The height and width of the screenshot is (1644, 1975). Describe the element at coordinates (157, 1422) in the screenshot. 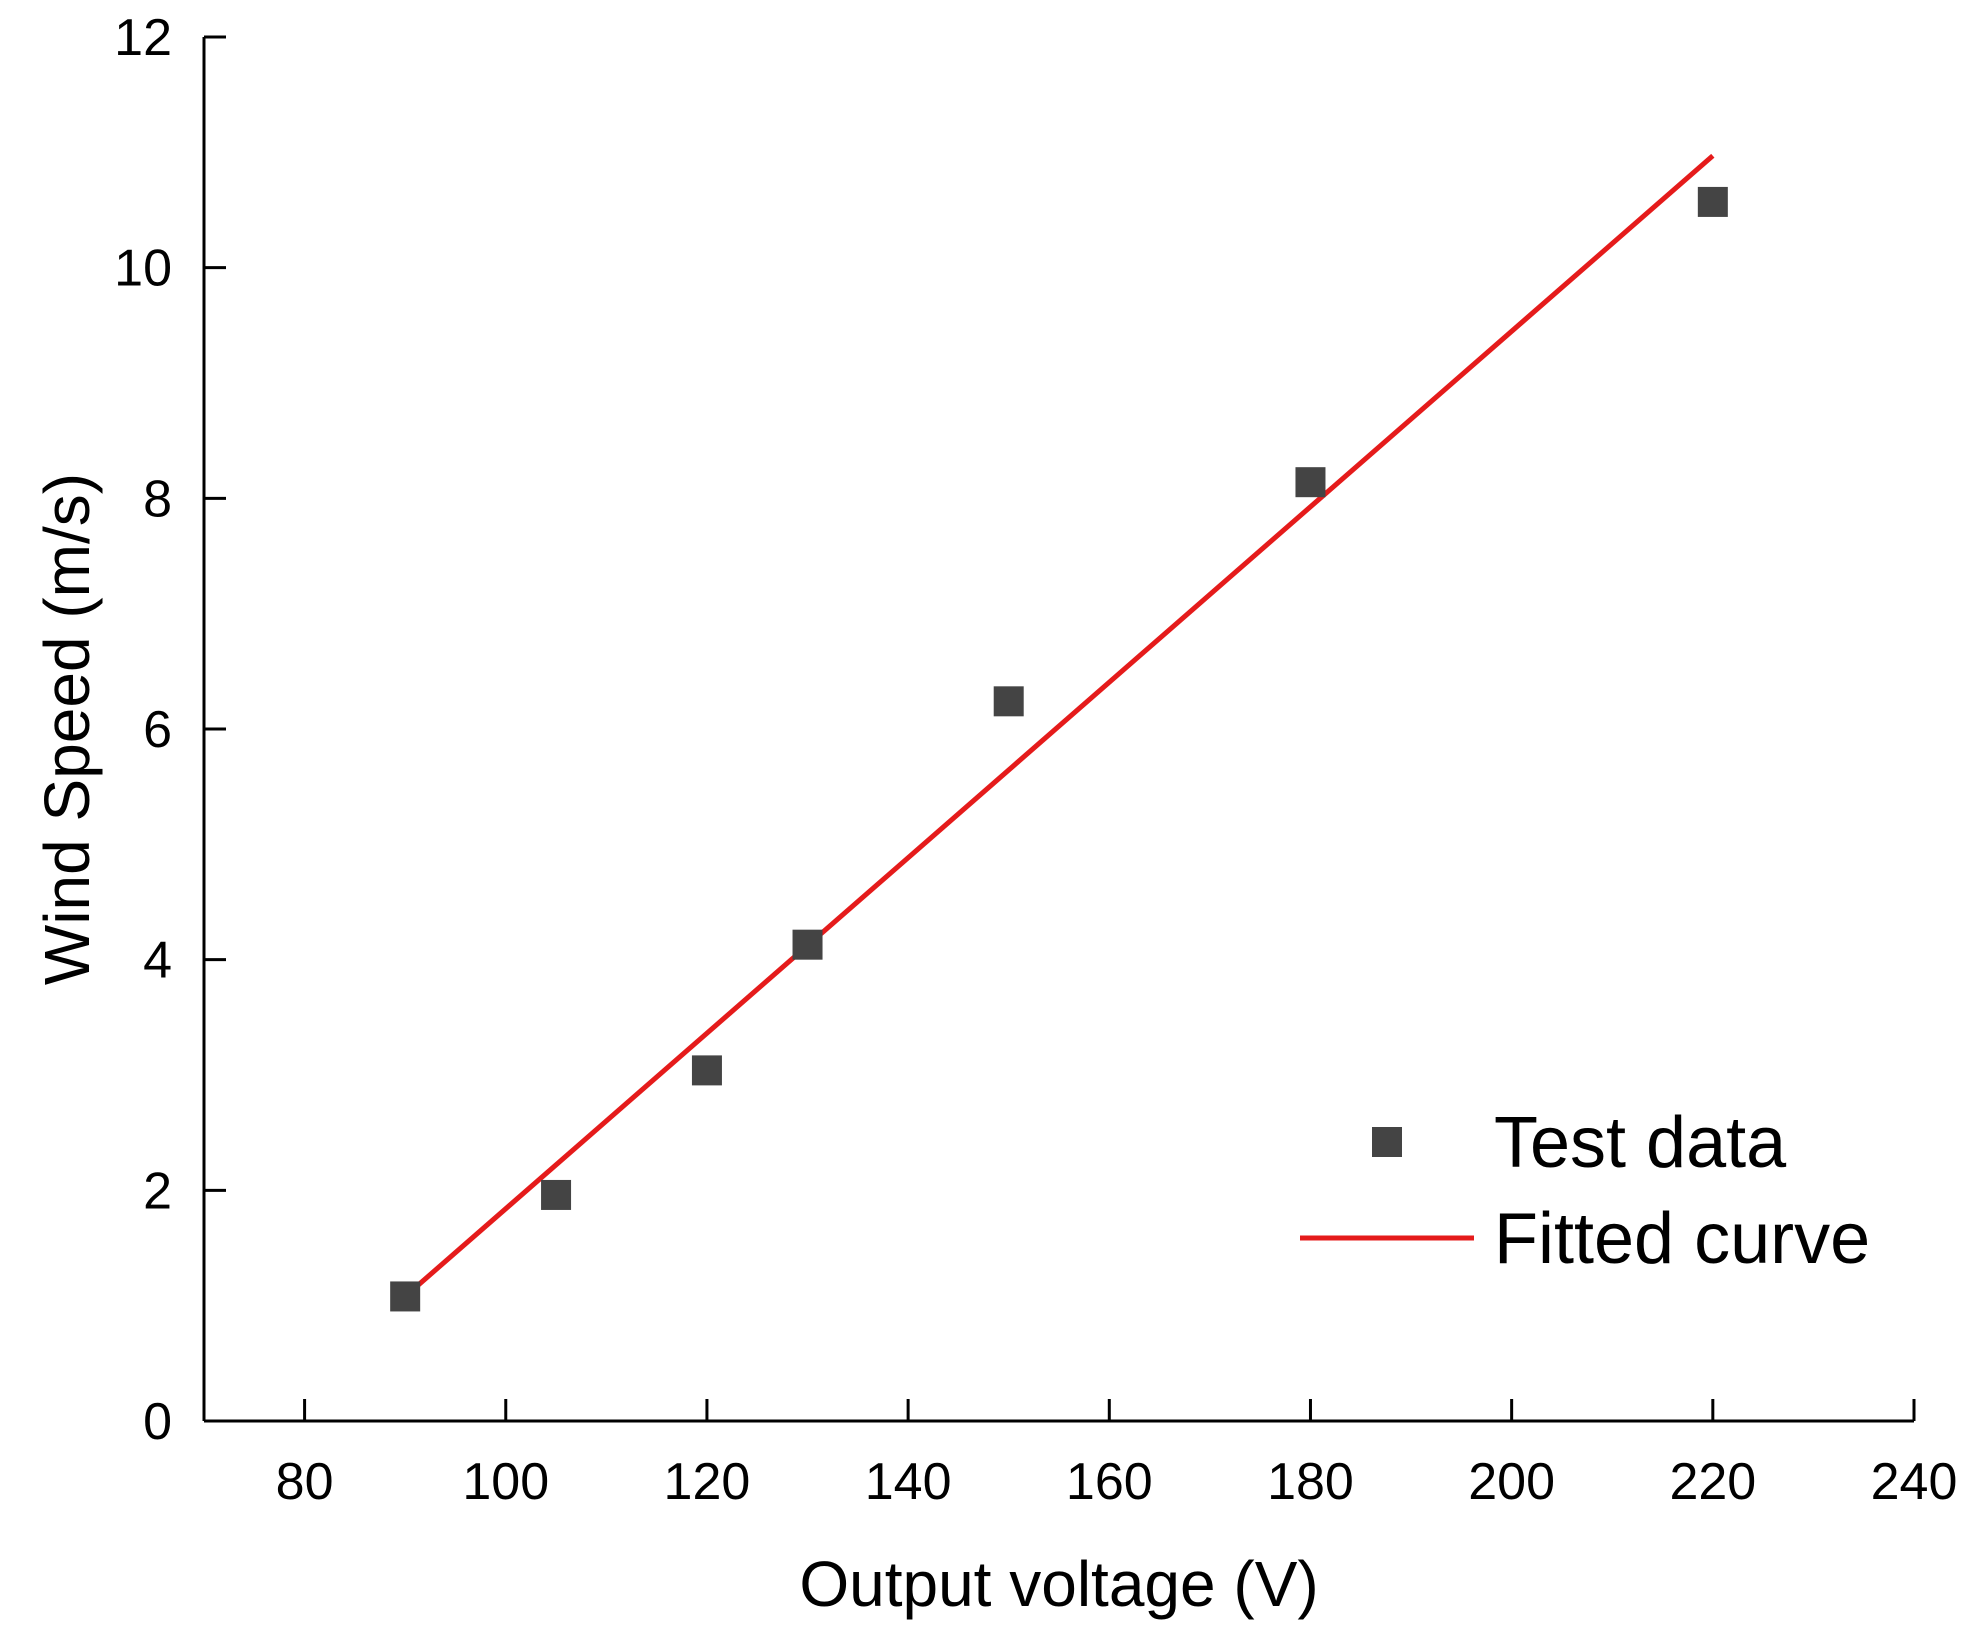

I see `y-tick-label: 0` at that location.